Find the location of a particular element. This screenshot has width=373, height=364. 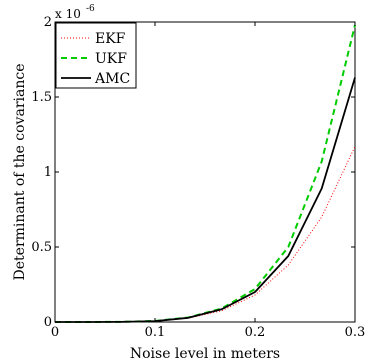

legend-label-ukf: UKF is located at coordinates (111, 59).